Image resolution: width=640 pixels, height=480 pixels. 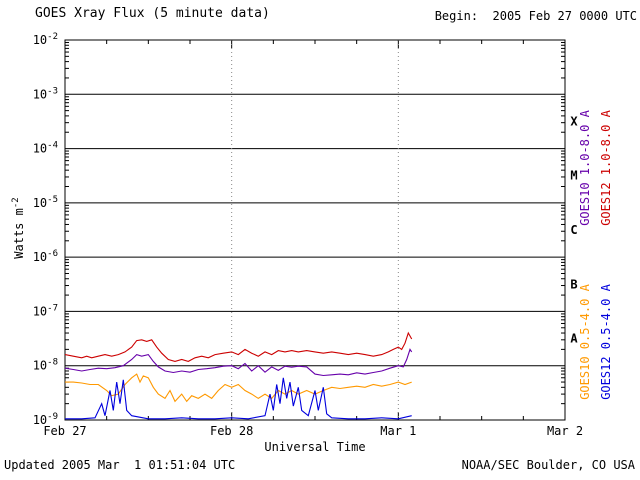 What do you see at coordinates (565, 431) in the screenshot?
I see `x-tick-label: Mar 2` at bounding box center [565, 431].